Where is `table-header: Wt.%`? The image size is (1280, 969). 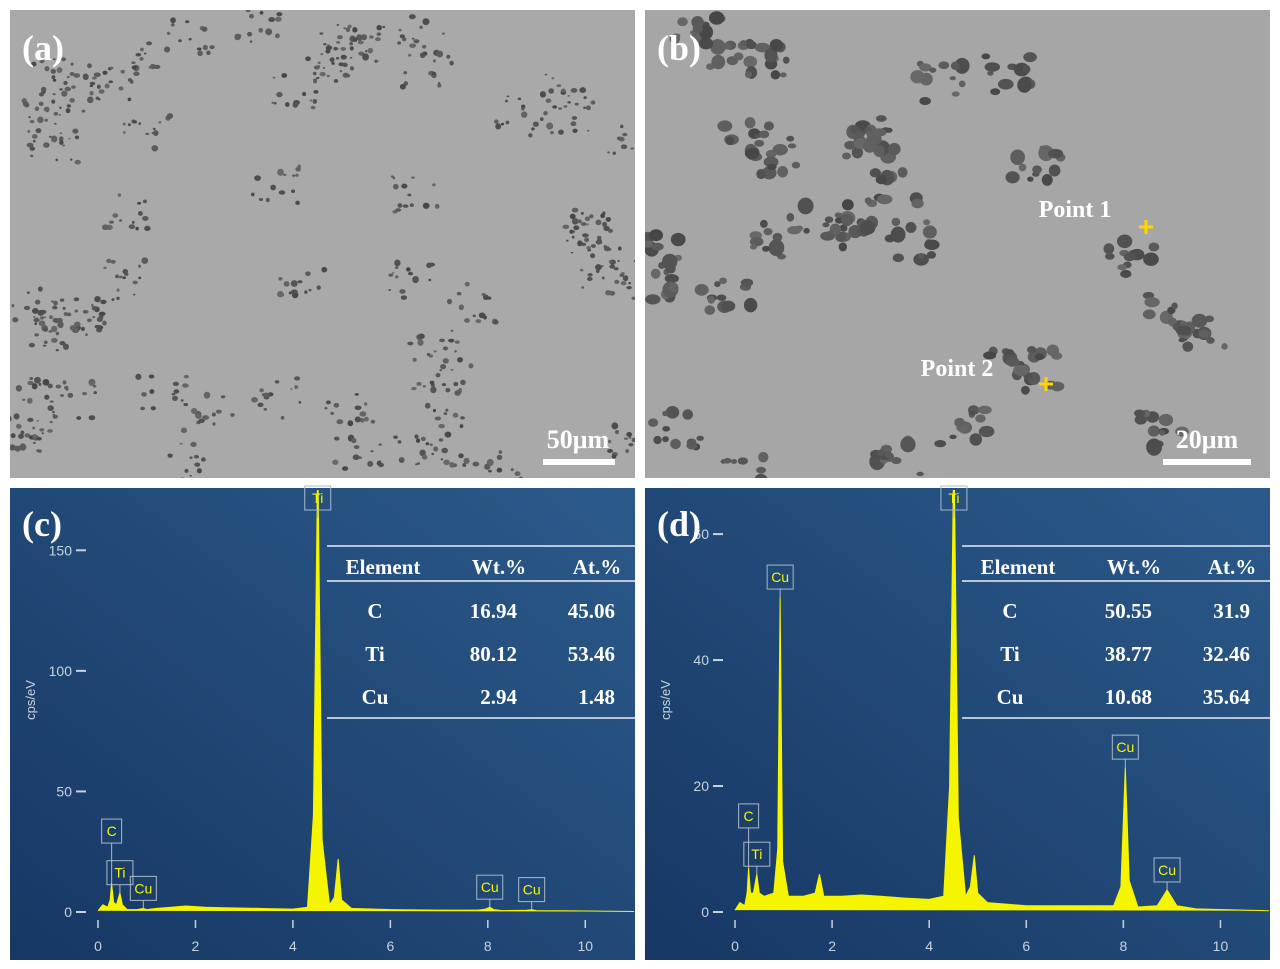
table-header: Wt.% is located at coordinates (1134, 567).